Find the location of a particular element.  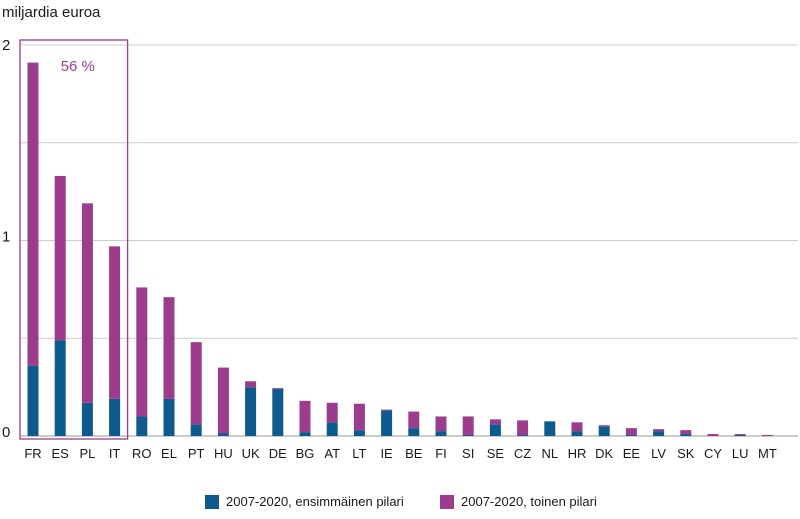

x-tick-label: LV is located at coordinates (658, 453).